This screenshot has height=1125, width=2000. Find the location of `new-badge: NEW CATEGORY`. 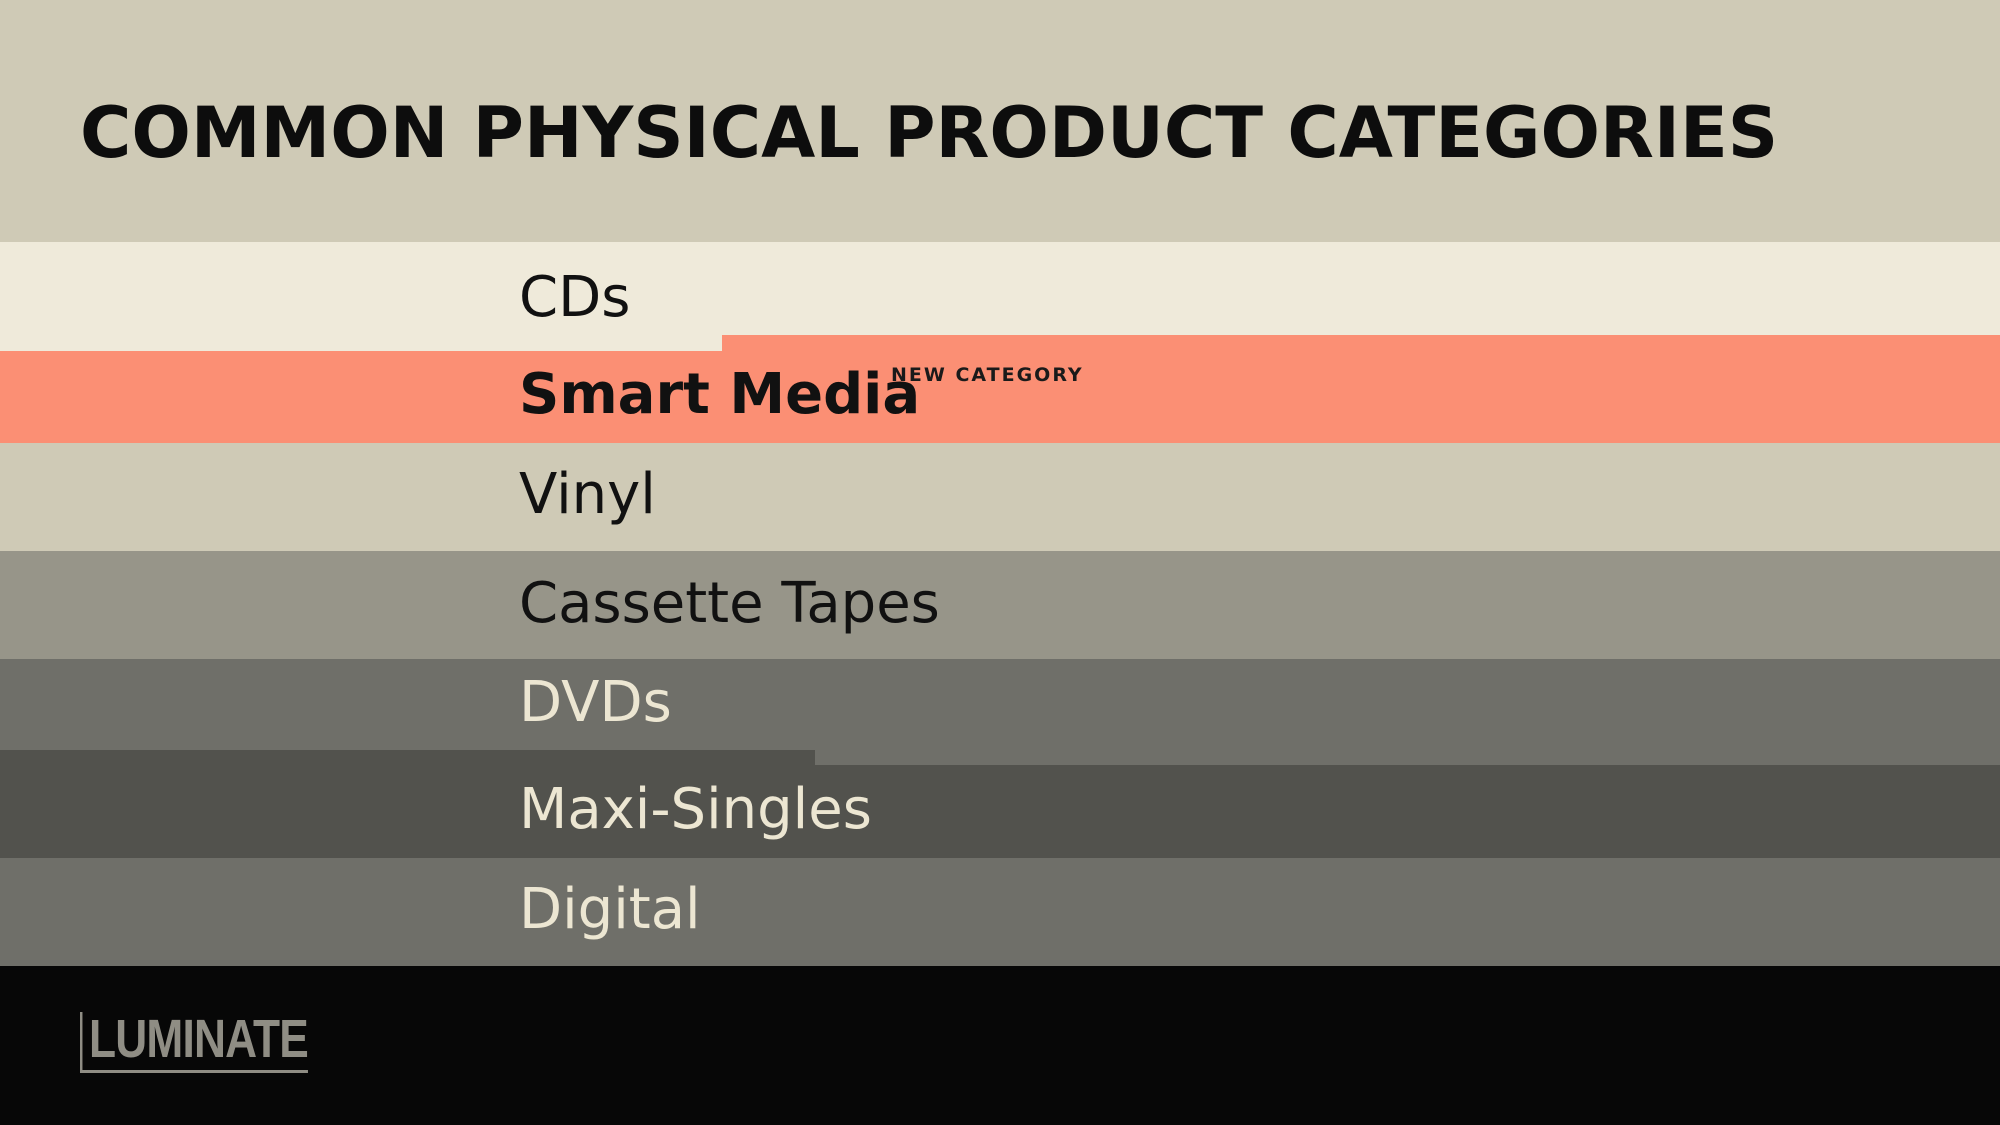

new-badge: NEW CATEGORY is located at coordinates (987, 375).